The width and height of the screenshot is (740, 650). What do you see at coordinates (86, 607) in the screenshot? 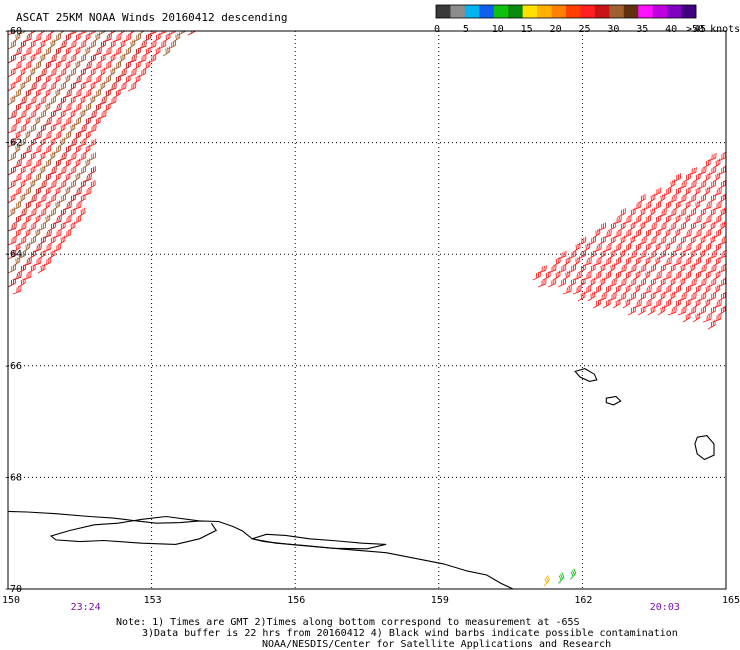
I see `pass-time-label: 23:24` at bounding box center [86, 607].